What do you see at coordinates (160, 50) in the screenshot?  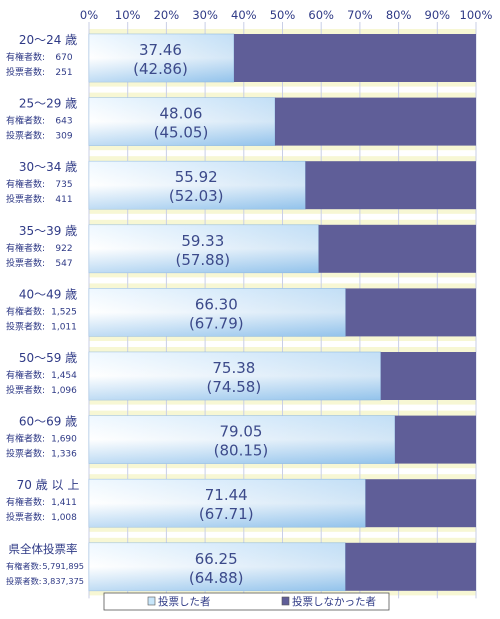 I see `data-label-rate: 37.46` at bounding box center [160, 50].